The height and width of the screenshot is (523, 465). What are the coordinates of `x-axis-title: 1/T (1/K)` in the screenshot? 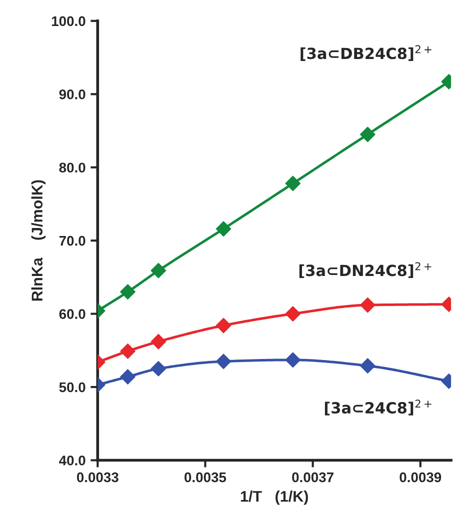 It's located at (274, 497).